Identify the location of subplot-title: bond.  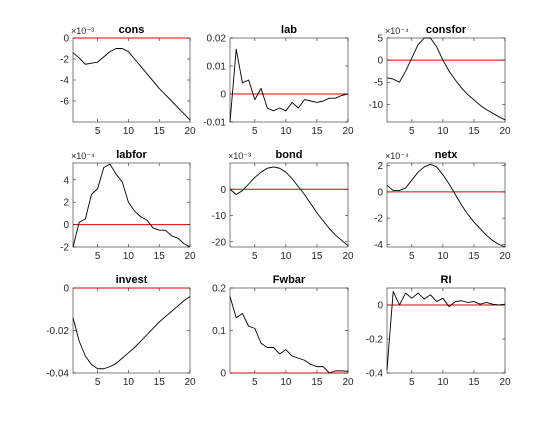
(289, 155).